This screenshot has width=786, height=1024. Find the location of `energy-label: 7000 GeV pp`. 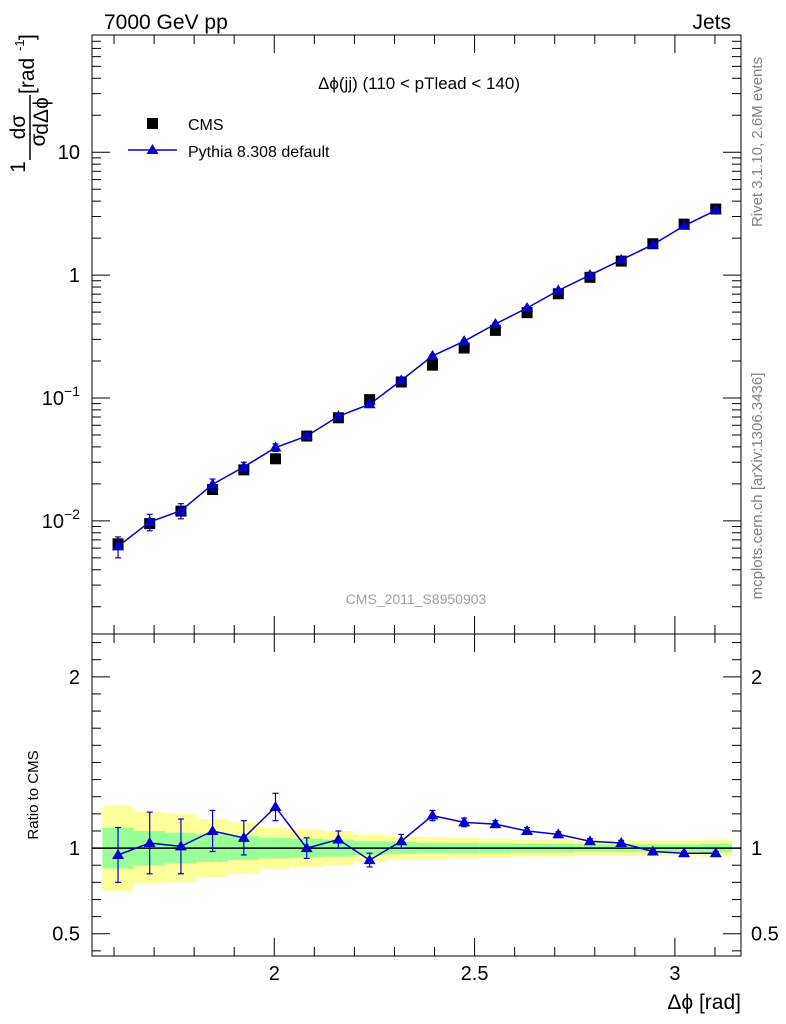

energy-label: 7000 GeV pp is located at coordinates (166, 22).